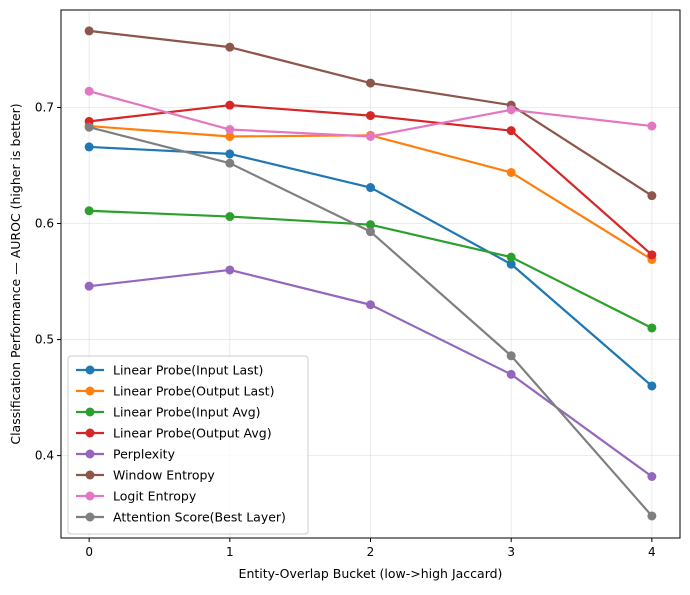 This screenshot has width=690, height=595. What do you see at coordinates (230, 552) in the screenshot?
I see `x-tick-label: 1` at bounding box center [230, 552].